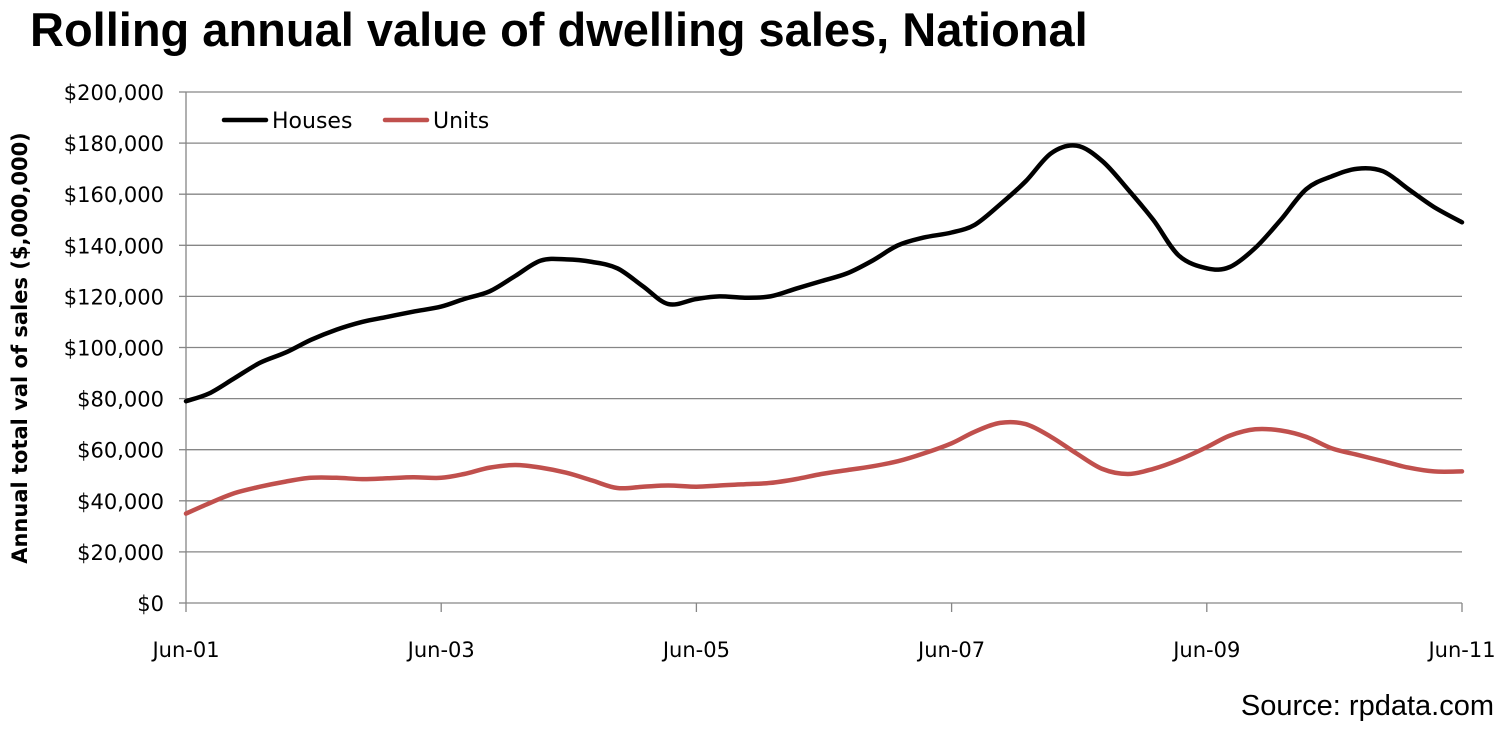  What do you see at coordinates (114, 93) in the screenshot?
I see `y-tick-label: $200,000` at bounding box center [114, 93].